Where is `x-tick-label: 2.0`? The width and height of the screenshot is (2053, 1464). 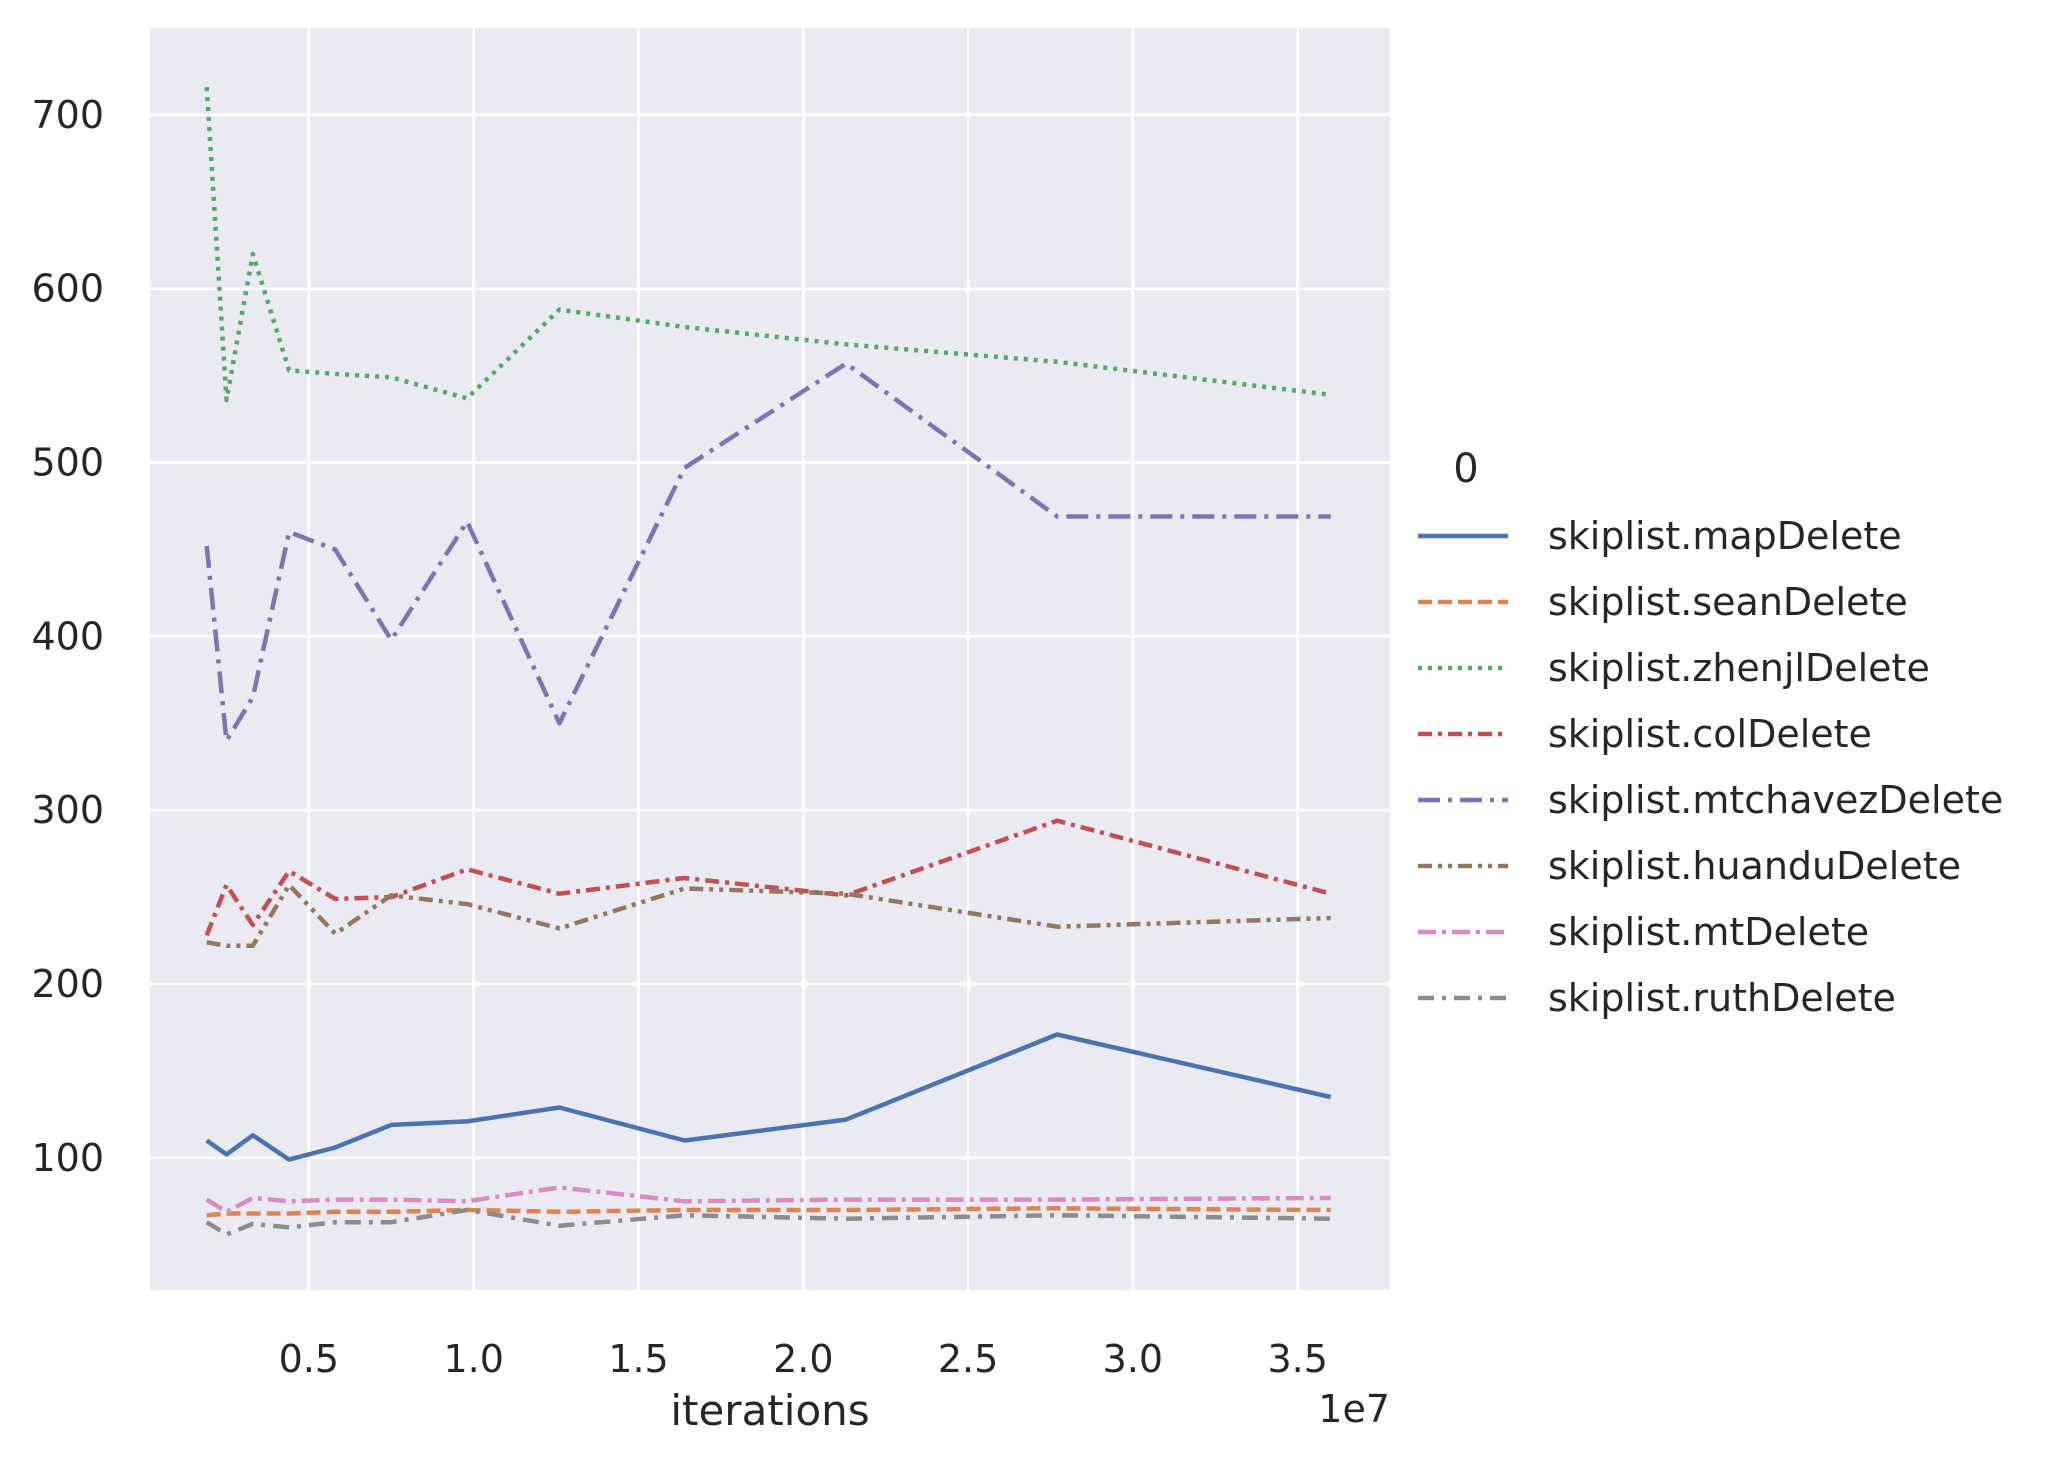
x-tick-label: 2.0 is located at coordinates (803, 1359).